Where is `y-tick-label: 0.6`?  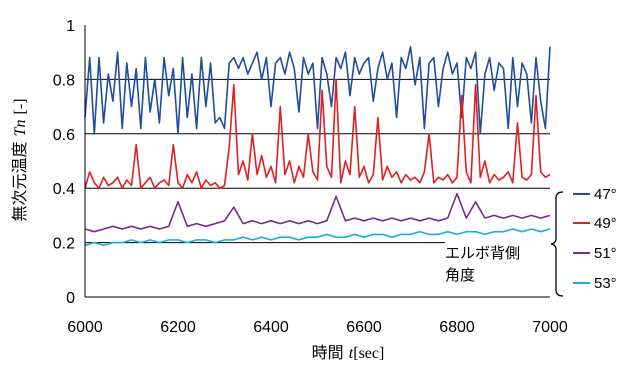
y-tick-label: 0.6 is located at coordinates (64, 135).